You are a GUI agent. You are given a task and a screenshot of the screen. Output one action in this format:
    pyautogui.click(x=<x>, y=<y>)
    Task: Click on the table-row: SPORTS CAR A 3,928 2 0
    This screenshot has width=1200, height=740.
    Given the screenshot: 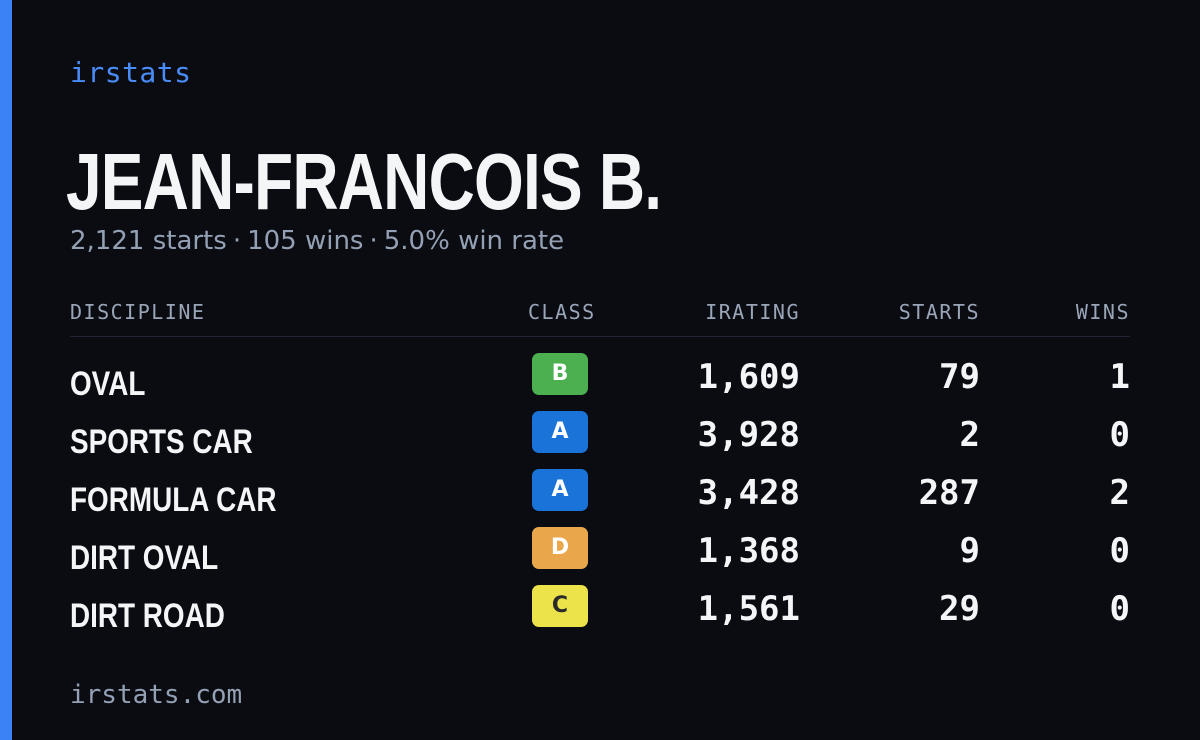 What is the action you would take?
    pyautogui.click(x=600, y=440)
    